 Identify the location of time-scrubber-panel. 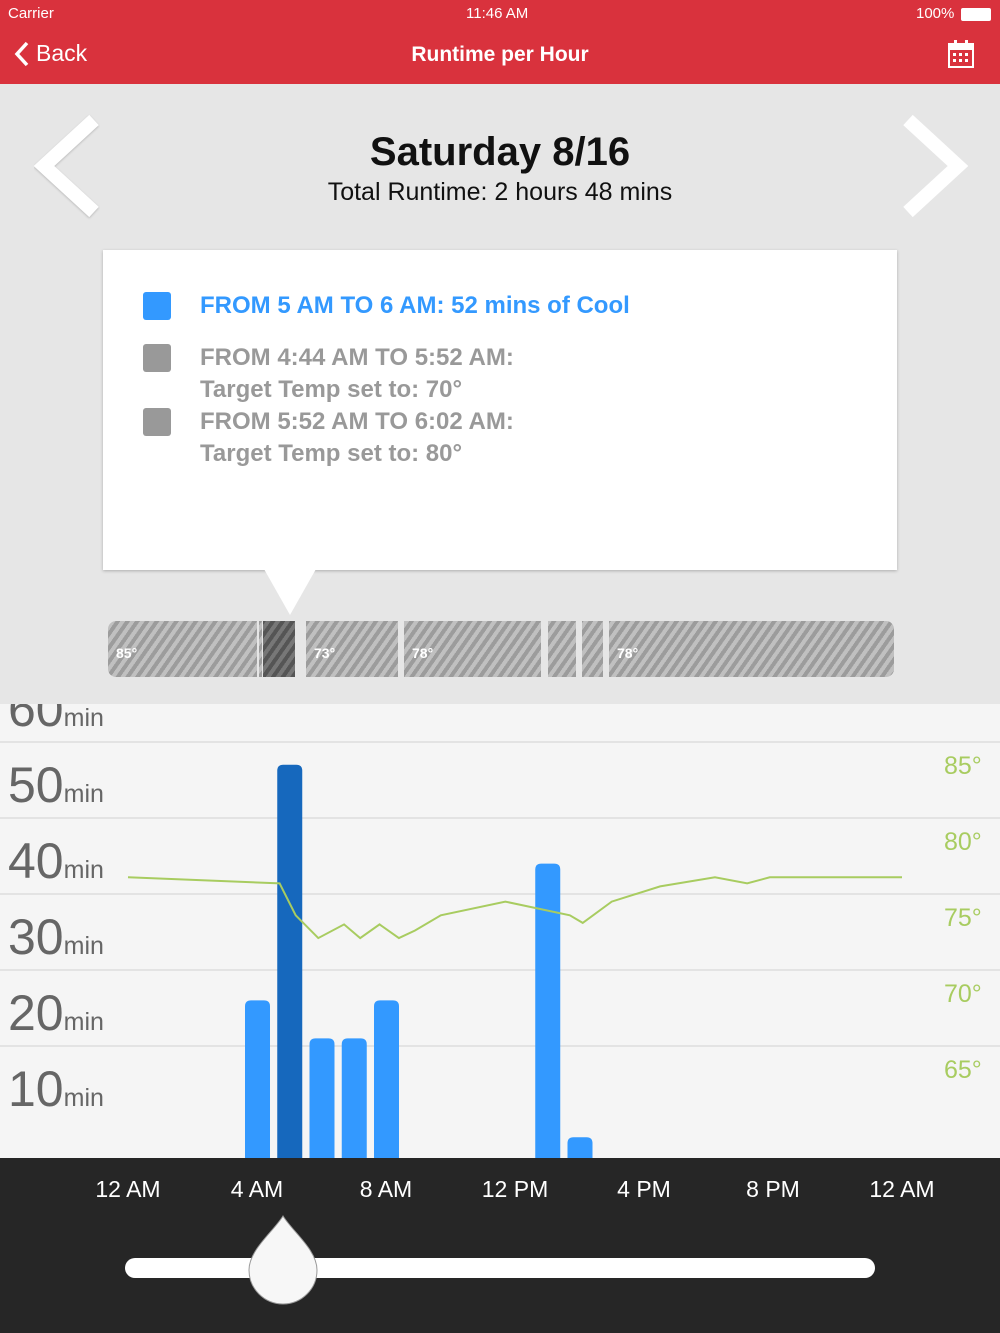
(500, 1245).